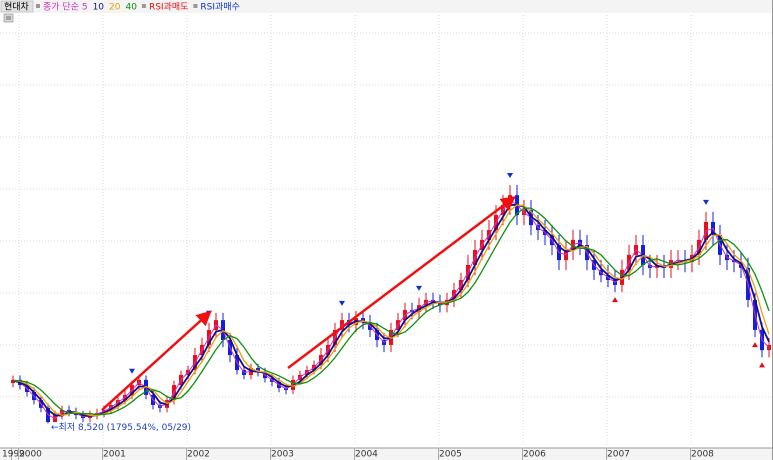 Image resolution: width=773 pixels, height=460 pixels. Describe the element at coordinates (386, 6) in the screenshot. I see `legend-bar` at that location.